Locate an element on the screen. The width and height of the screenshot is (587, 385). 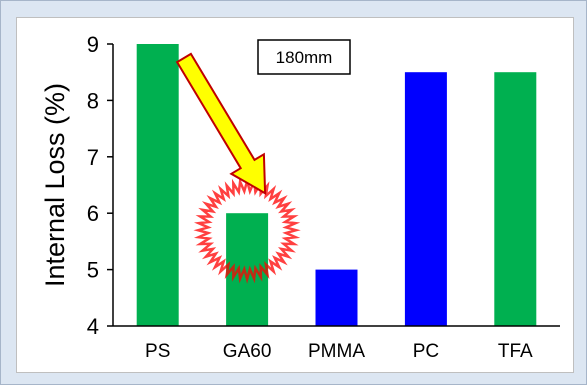
y-tick-label: 7 is located at coordinates (93, 157).